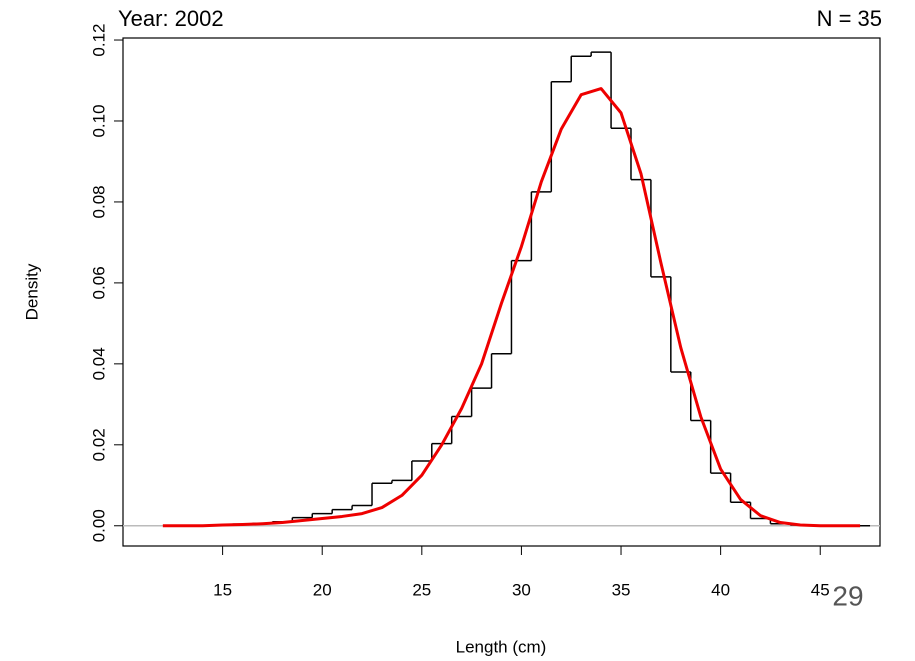  What do you see at coordinates (849, 18) in the screenshot?
I see `annotation: N = 35` at bounding box center [849, 18].